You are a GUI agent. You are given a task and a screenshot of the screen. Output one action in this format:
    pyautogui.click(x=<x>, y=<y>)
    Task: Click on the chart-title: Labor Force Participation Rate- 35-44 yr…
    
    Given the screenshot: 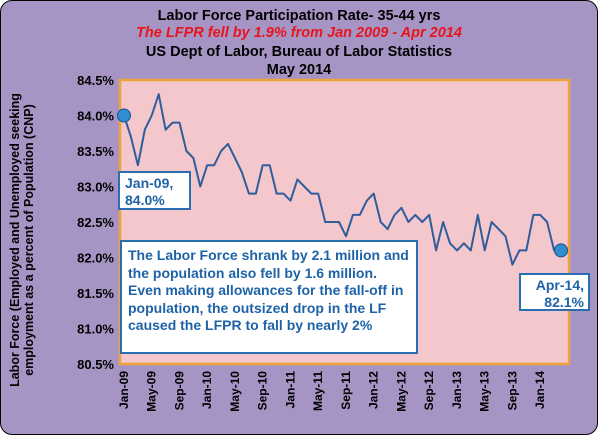 What is the action you would take?
    pyautogui.click(x=299, y=16)
    